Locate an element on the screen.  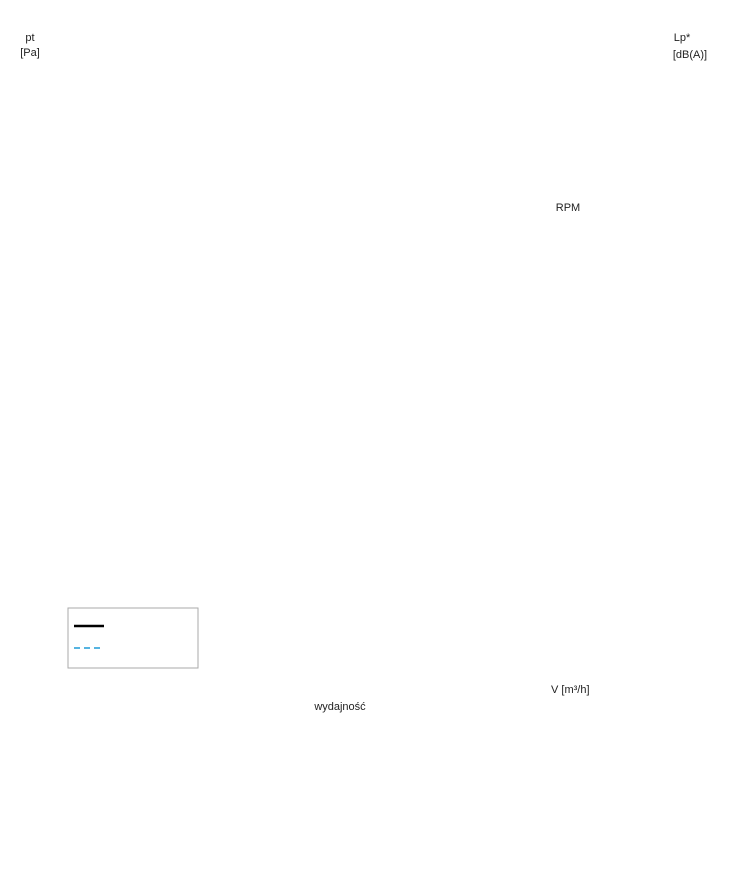
y2-label: Lp* is located at coordinates (682, 38).